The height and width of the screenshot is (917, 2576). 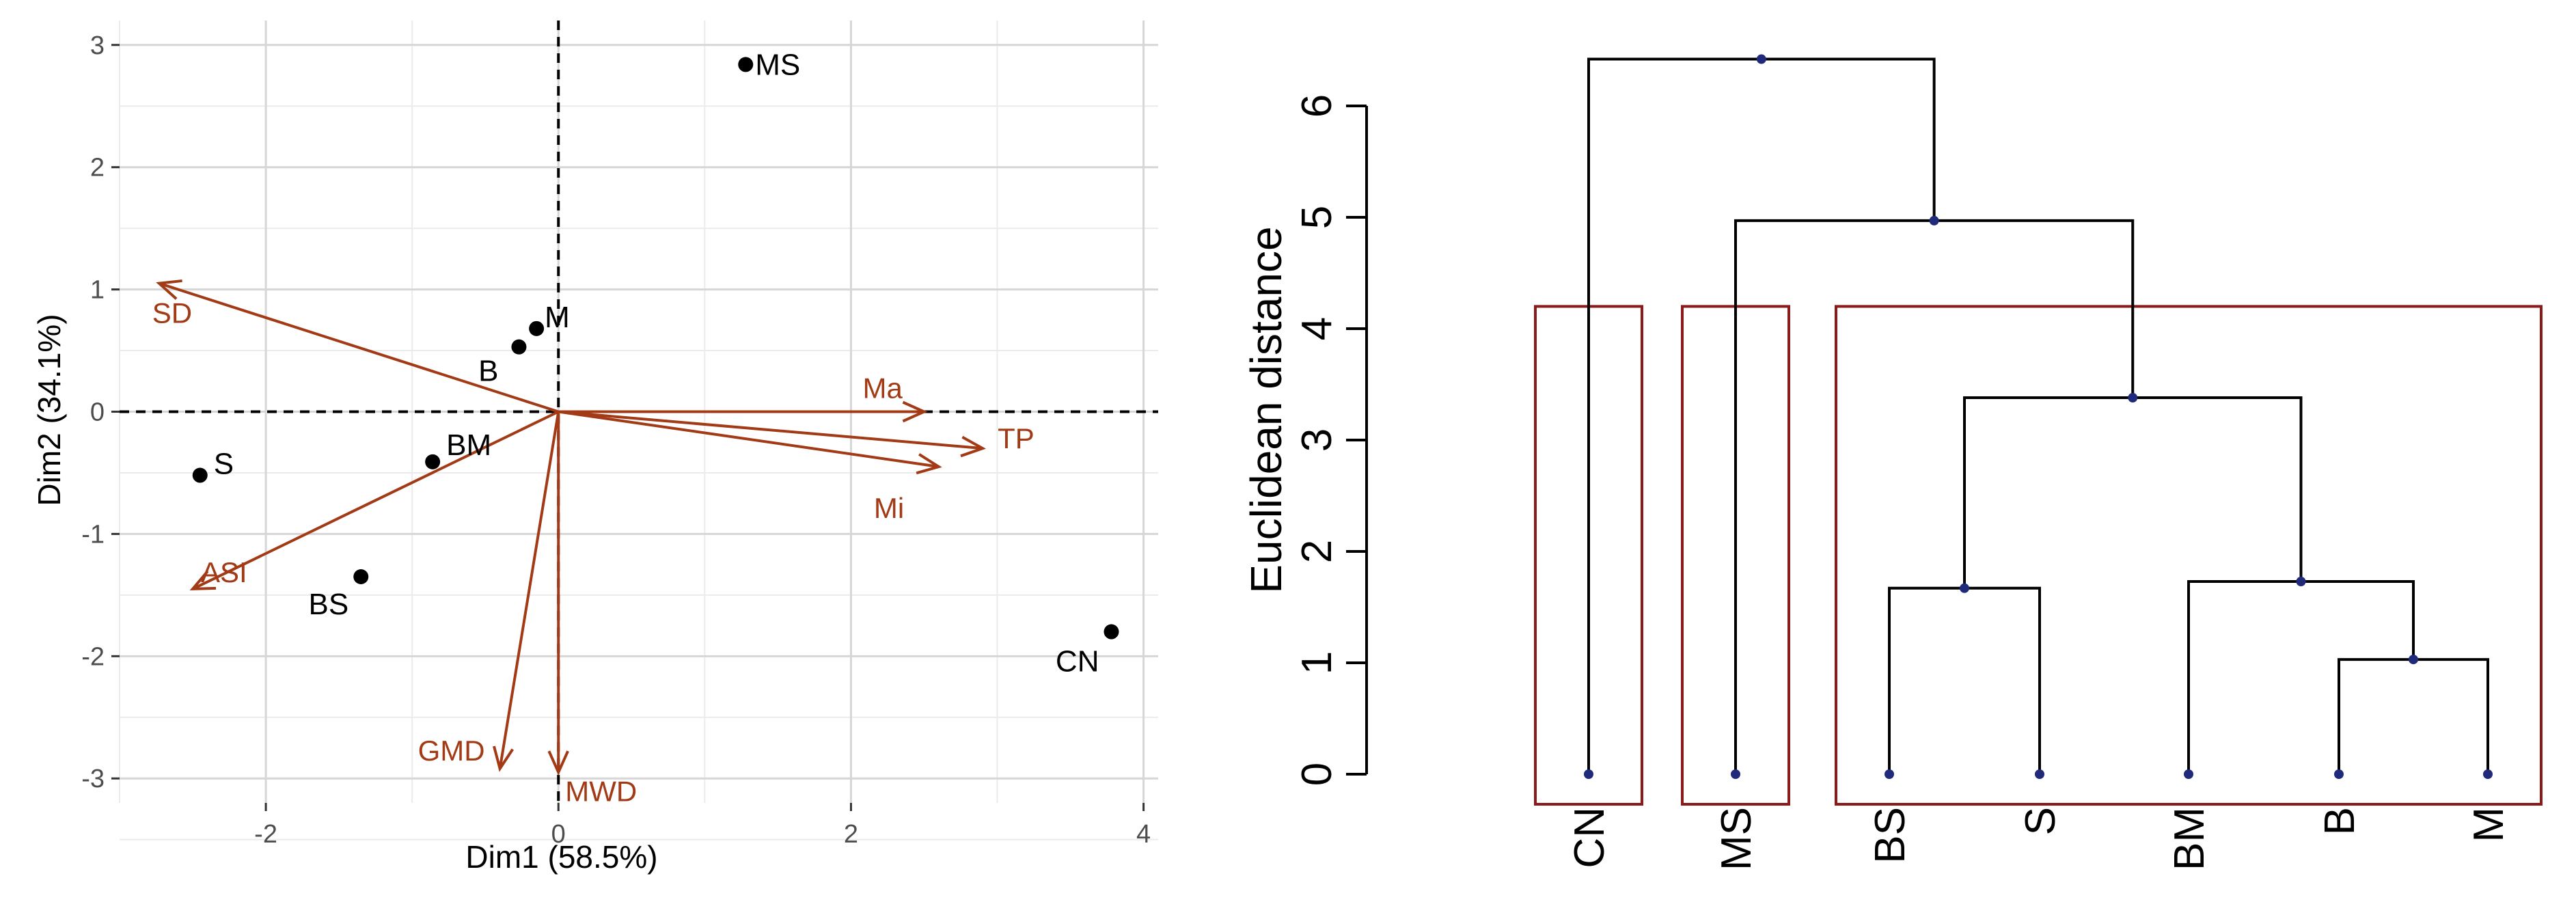 What do you see at coordinates (1317, 106) in the screenshot?
I see `y-tick-label: 6` at bounding box center [1317, 106].